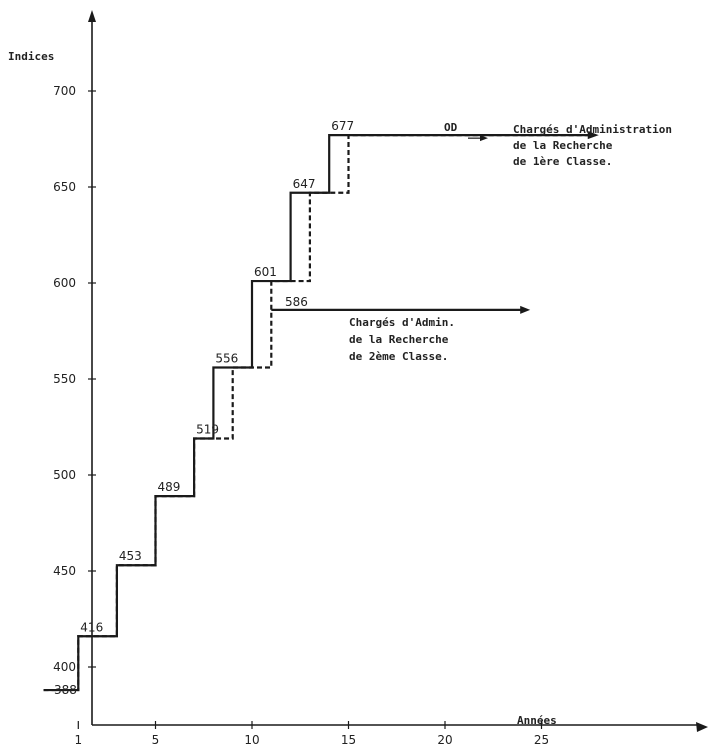  What do you see at coordinates (444, 740) in the screenshot?
I see `x-tick-label: 20` at bounding box center [444, 740].